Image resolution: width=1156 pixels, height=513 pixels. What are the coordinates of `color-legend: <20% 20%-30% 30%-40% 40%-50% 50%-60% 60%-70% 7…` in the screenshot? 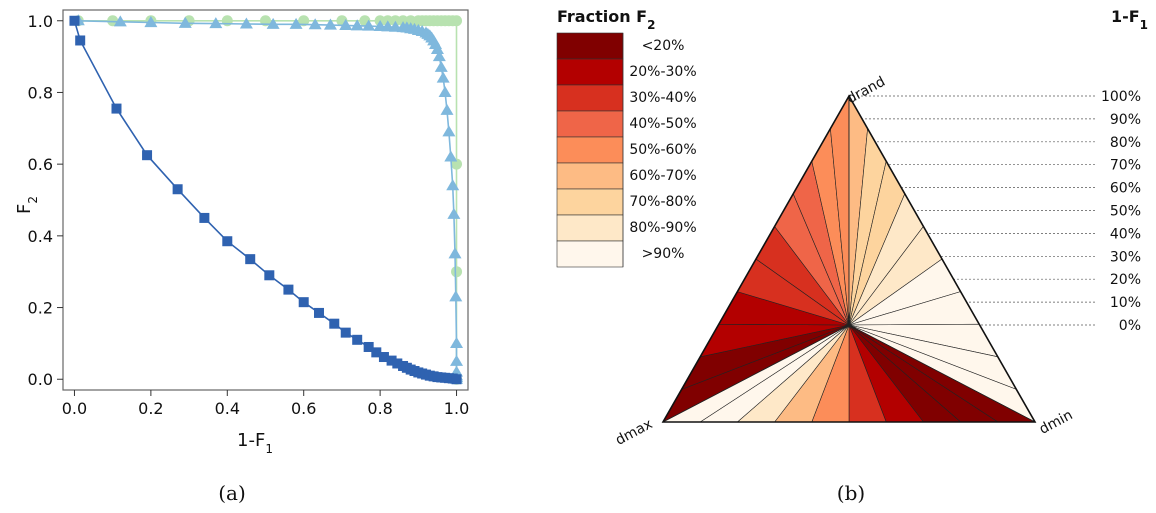 It's located at (626, 150).